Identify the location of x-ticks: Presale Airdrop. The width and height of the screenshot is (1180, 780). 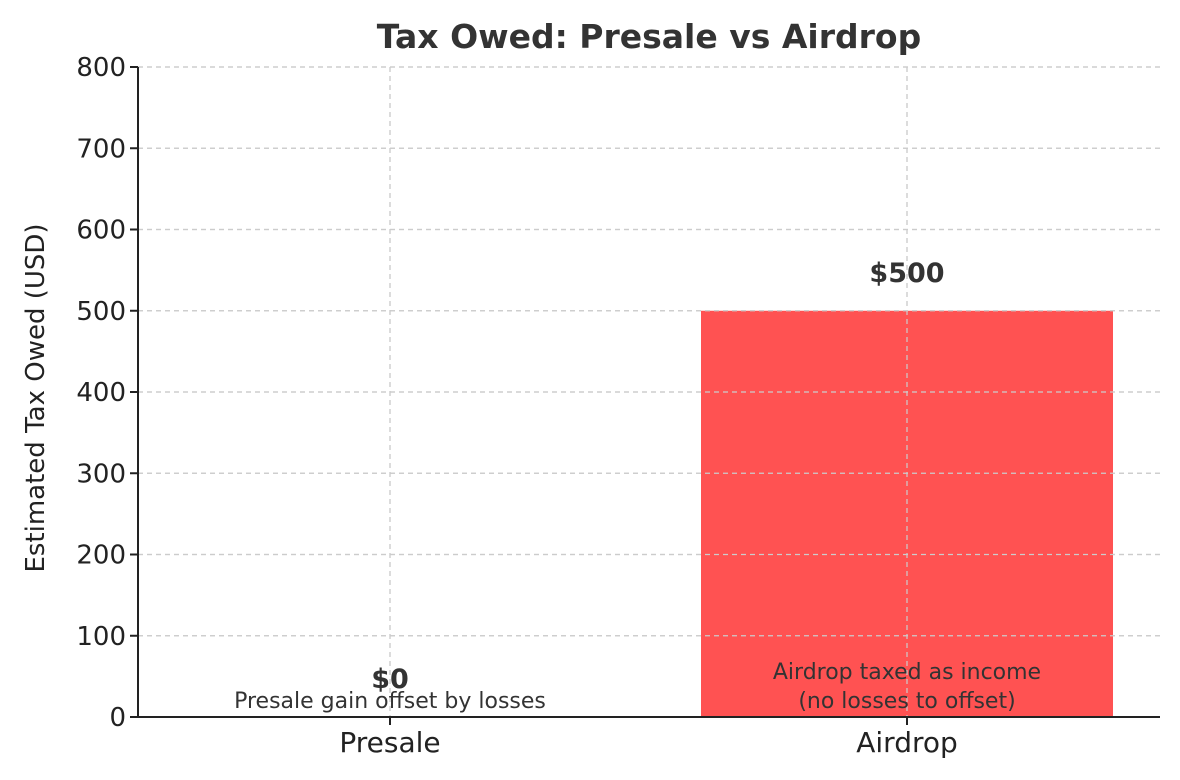
(648, 738).